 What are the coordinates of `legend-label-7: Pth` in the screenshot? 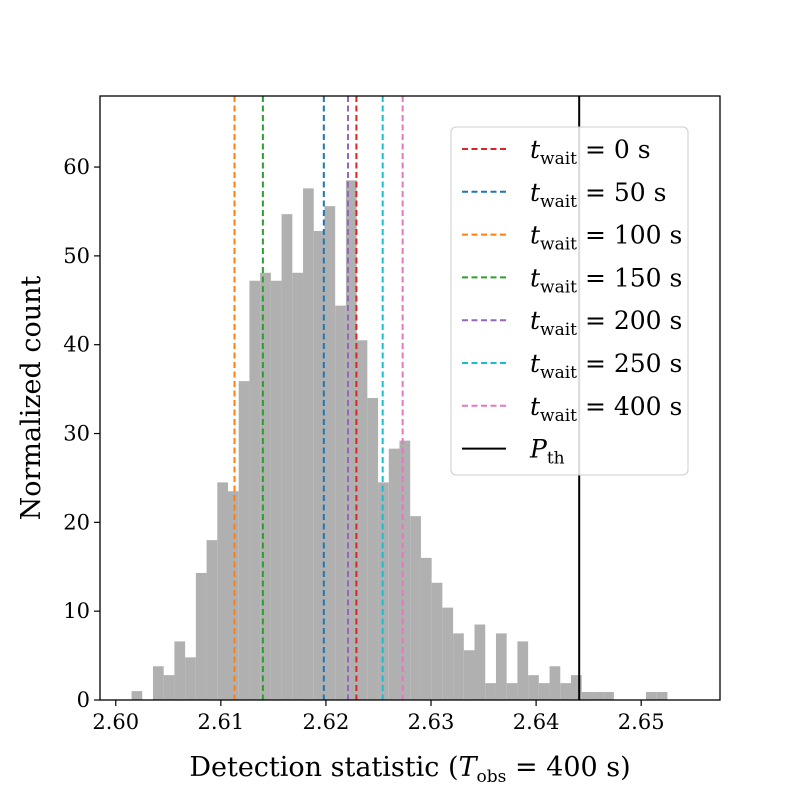 It's located at (547, 452).